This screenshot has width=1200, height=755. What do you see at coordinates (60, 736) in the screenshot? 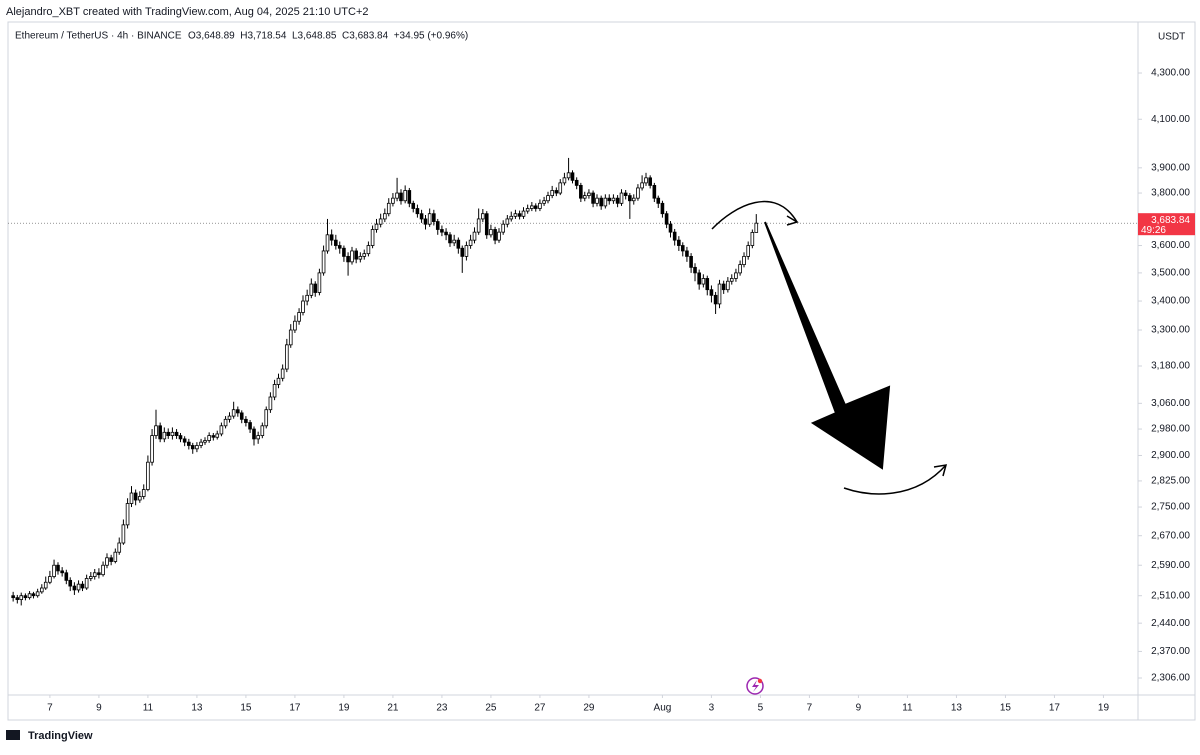
I see `watermark: TradingView` at bounding box center [60, 736].